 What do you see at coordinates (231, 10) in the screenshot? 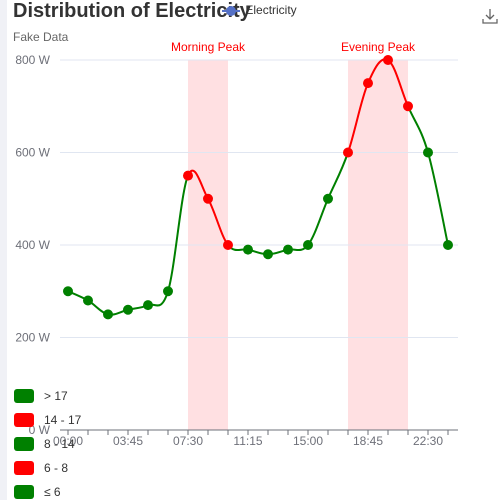
I see `legend-marker-icon` at bounding box center [231, 10].